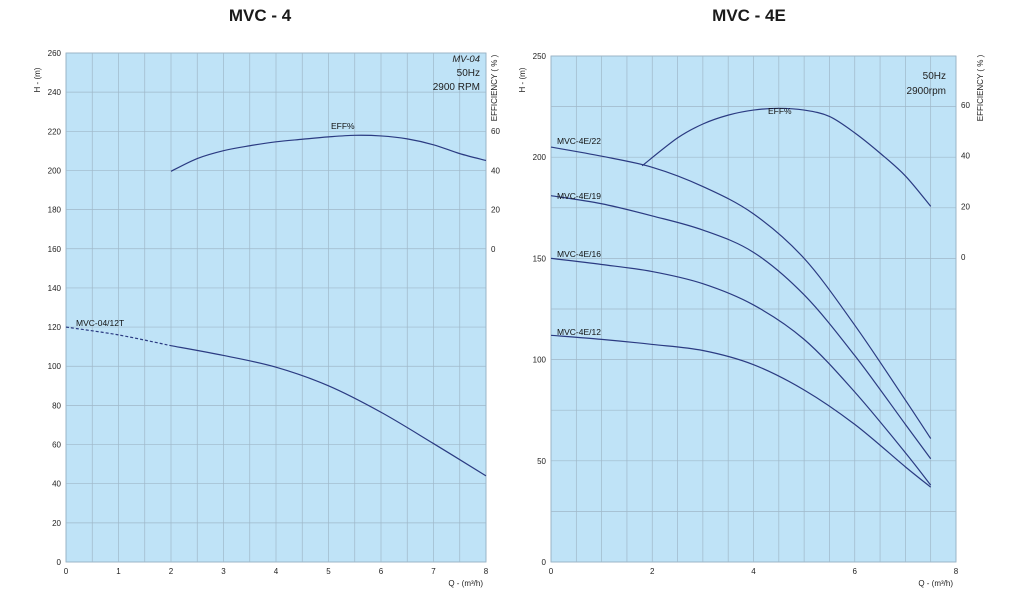 This screenshot has width=1020, height=599. What do you see at coordinates (56, 405) in the screenshot?
I see `y-tick-label: 80` at bounding box center [56, 405].